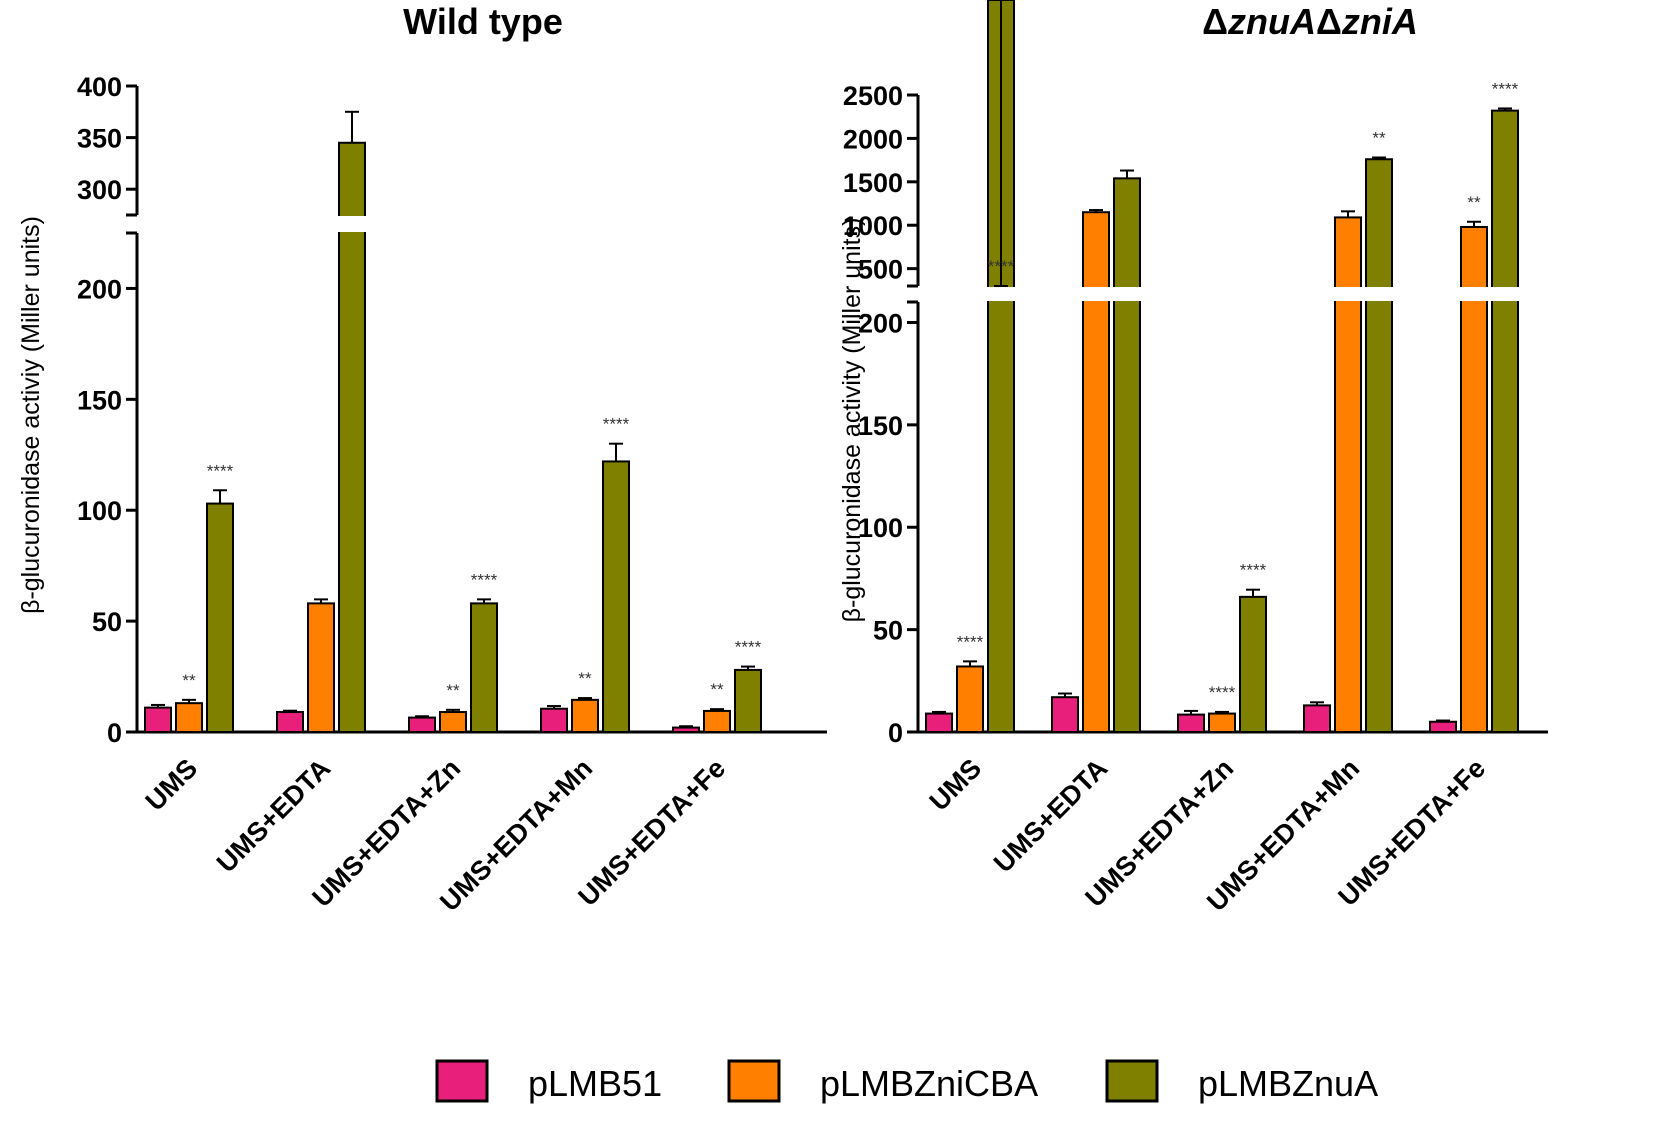  What do you see at coordinates (321, 667) in the screenshot?
I see `bar-plmbznicba-ums-edta` at bounding box center [321, 667].